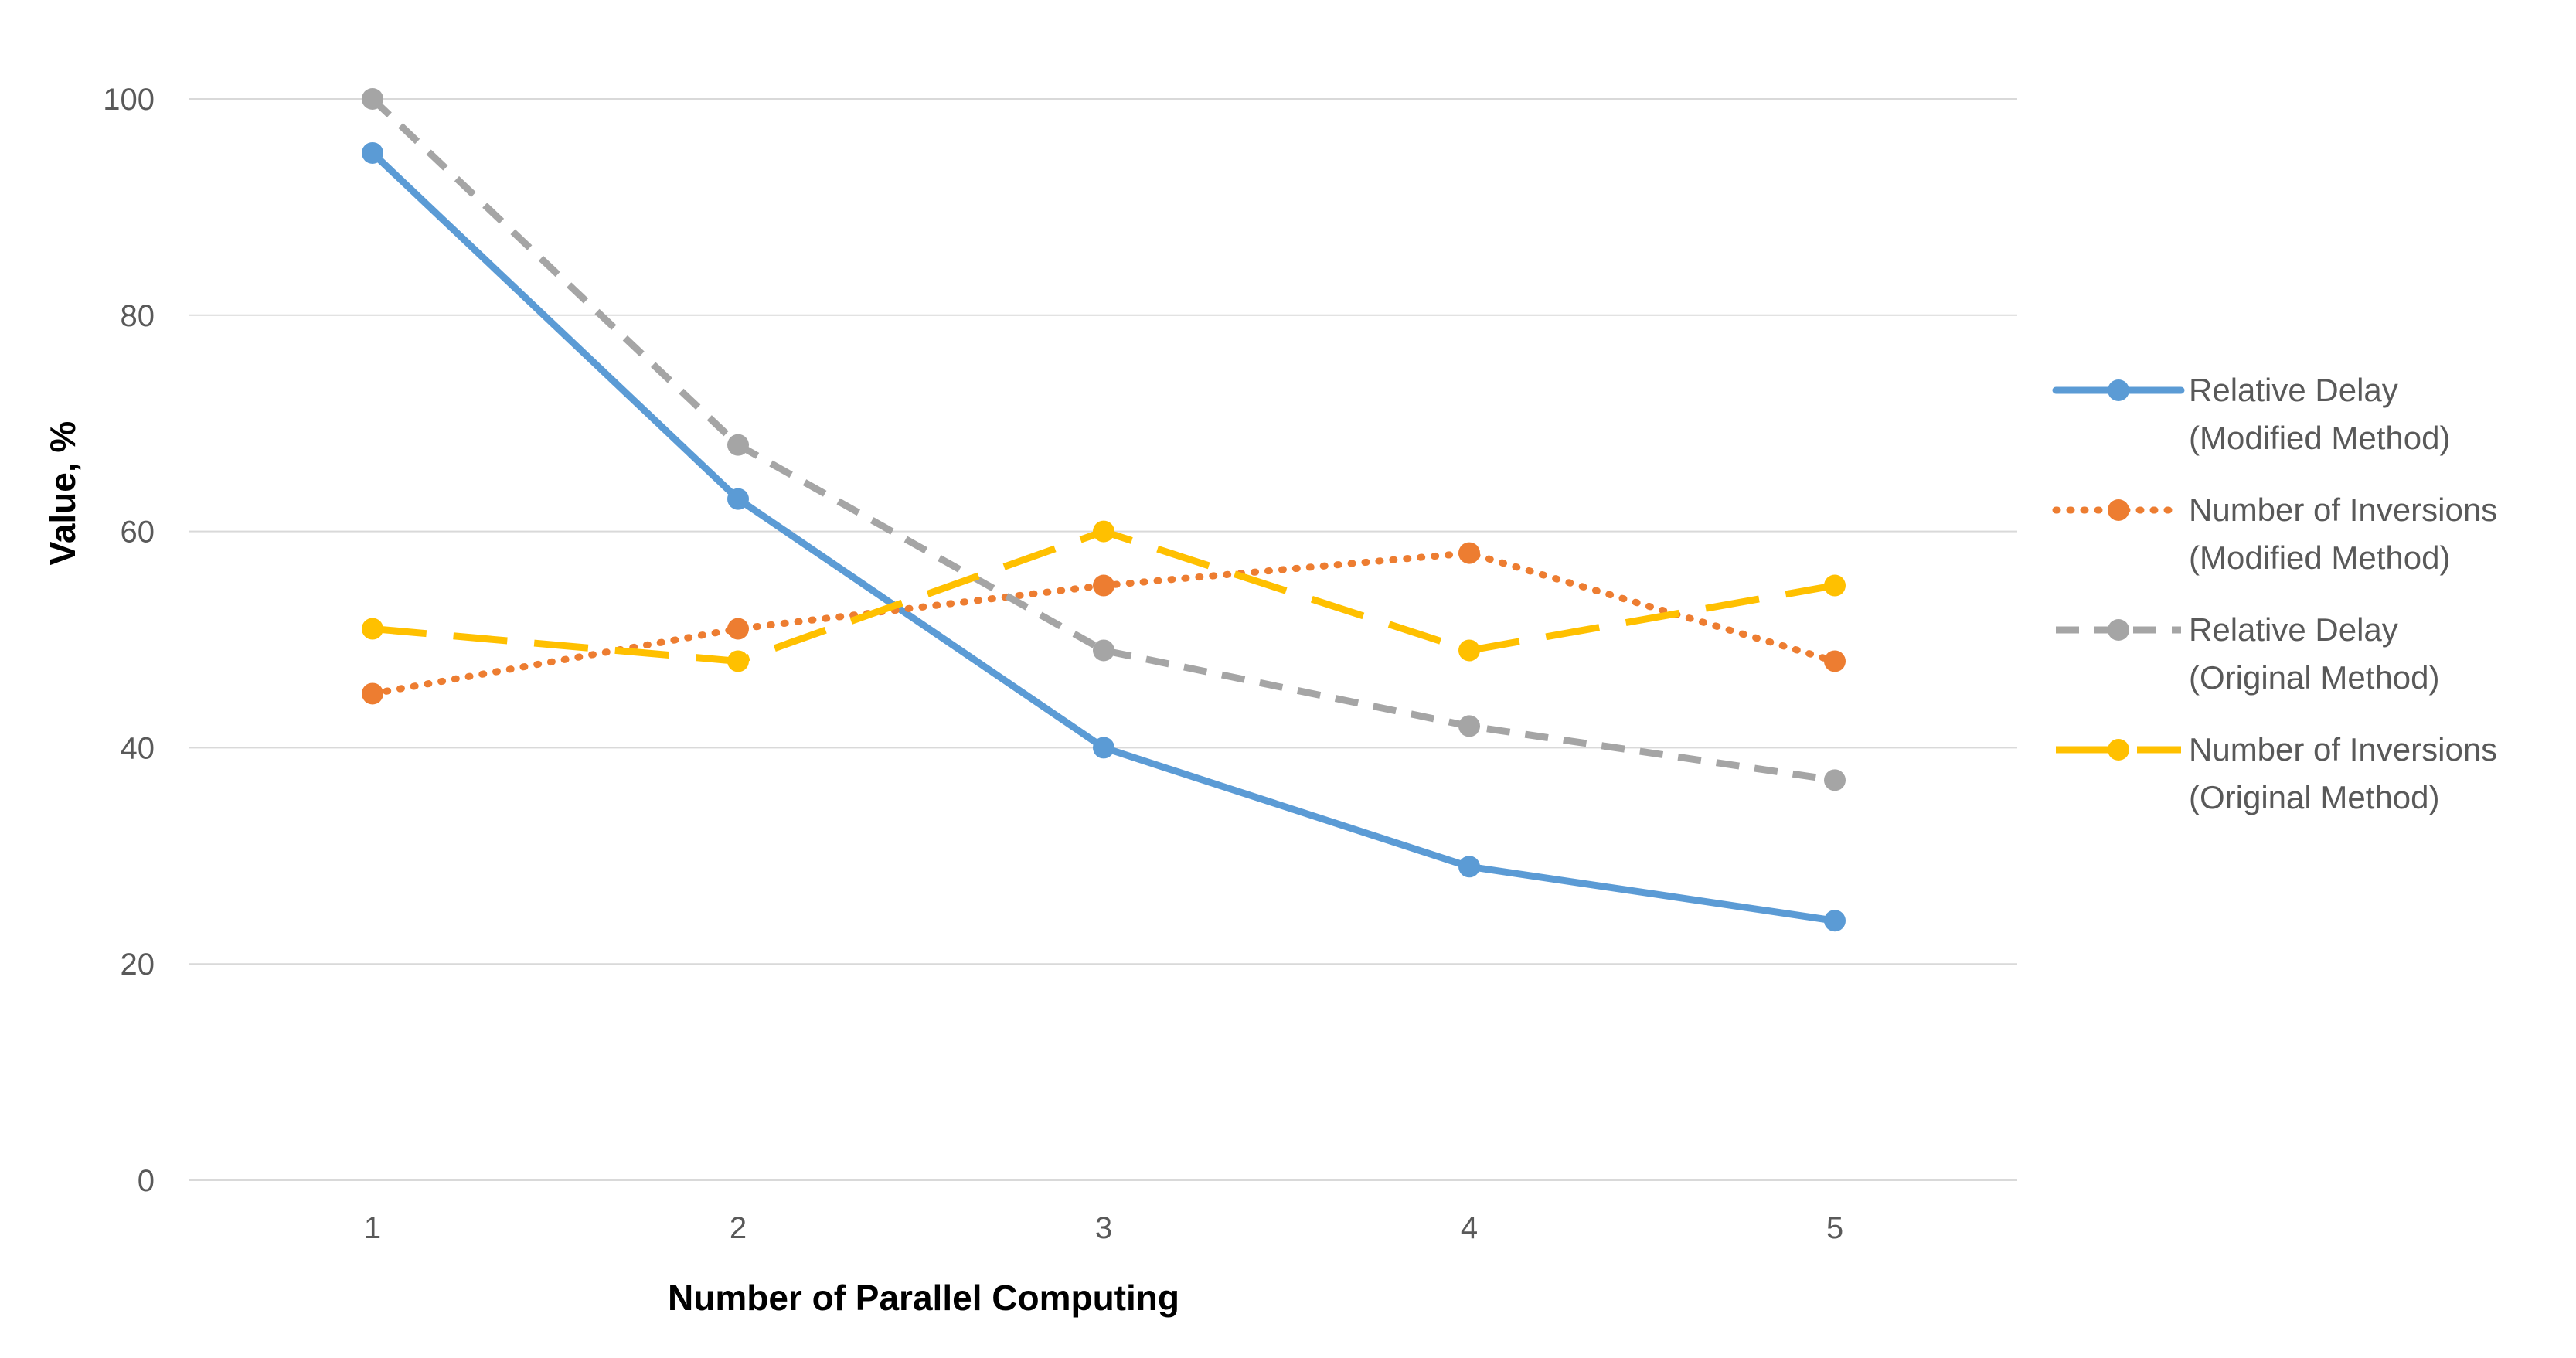 The height and width of the screenshot is (1358, 2576). What do you see at coordinates (138, 965) in the screenshot?
I see `y-tick-label: 20` at bounding box center [138, 965].